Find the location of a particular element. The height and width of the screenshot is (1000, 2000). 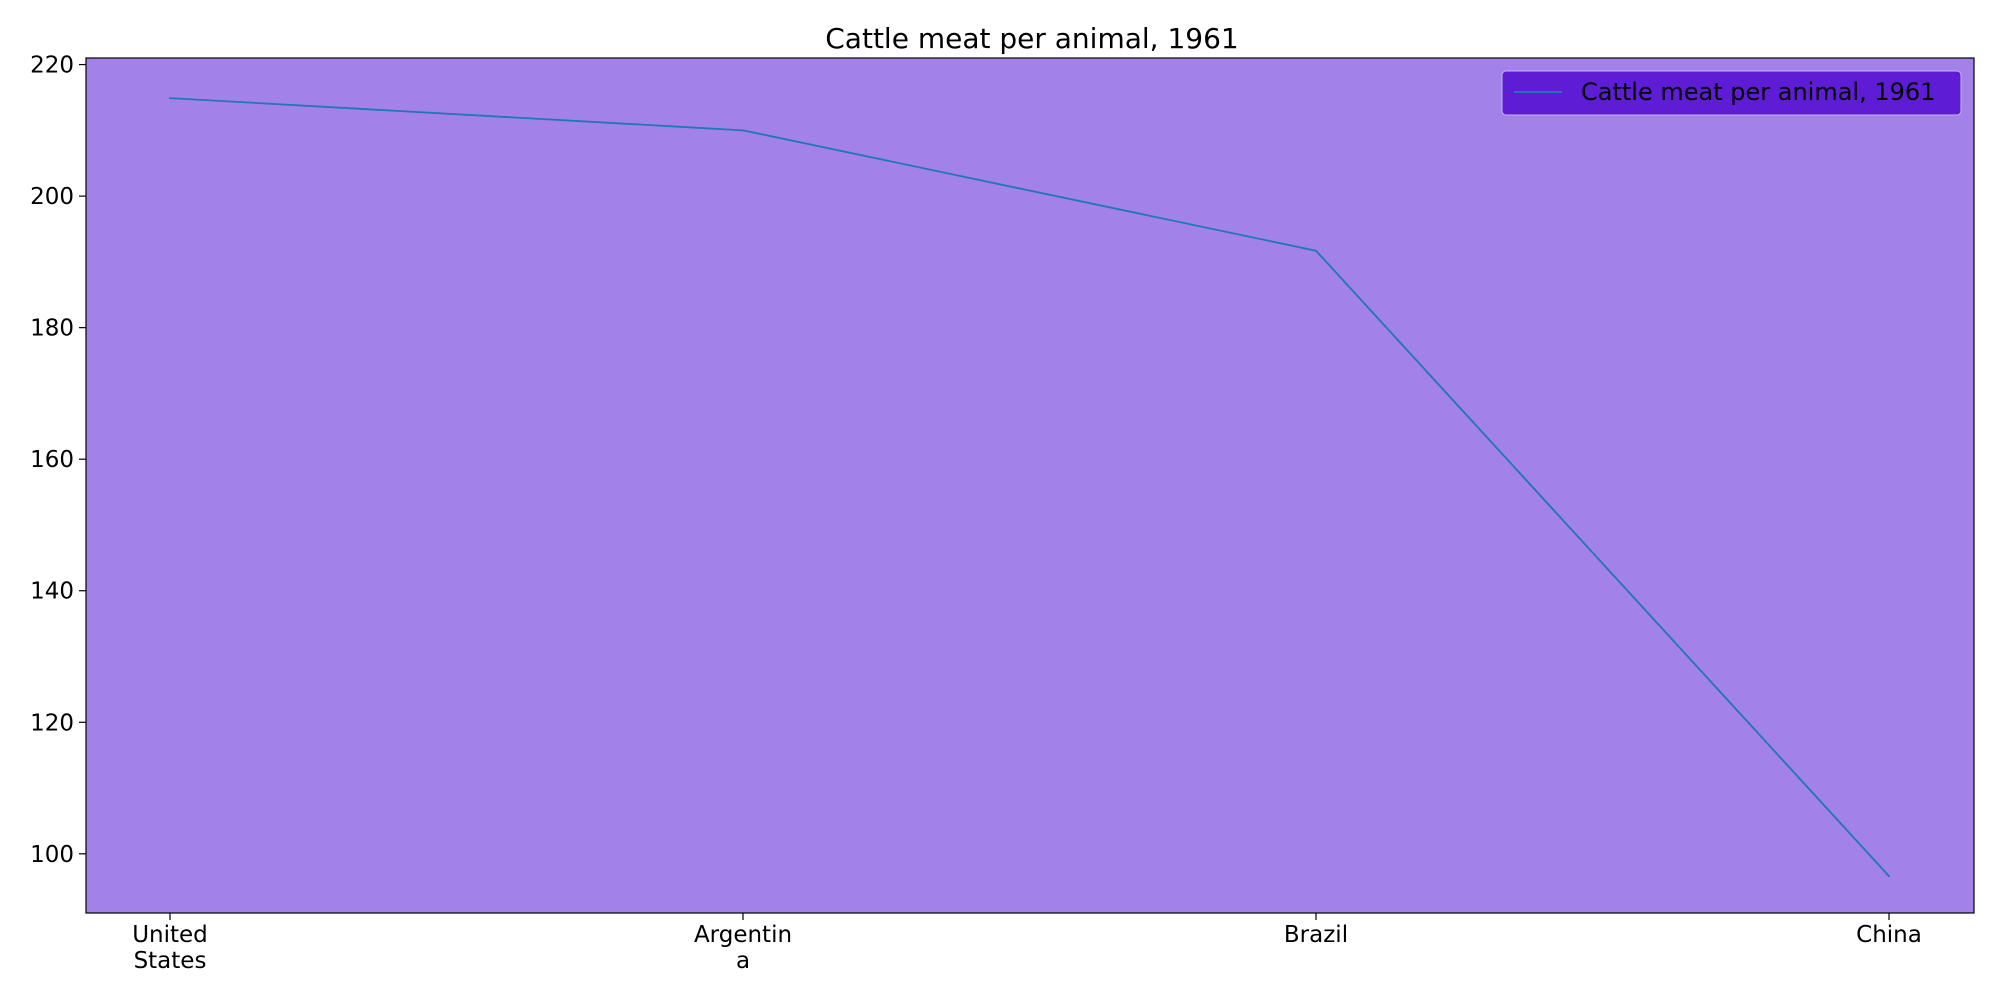

legend: Cattle meat per animal, 1961 is located at coordinates (1731, 93).